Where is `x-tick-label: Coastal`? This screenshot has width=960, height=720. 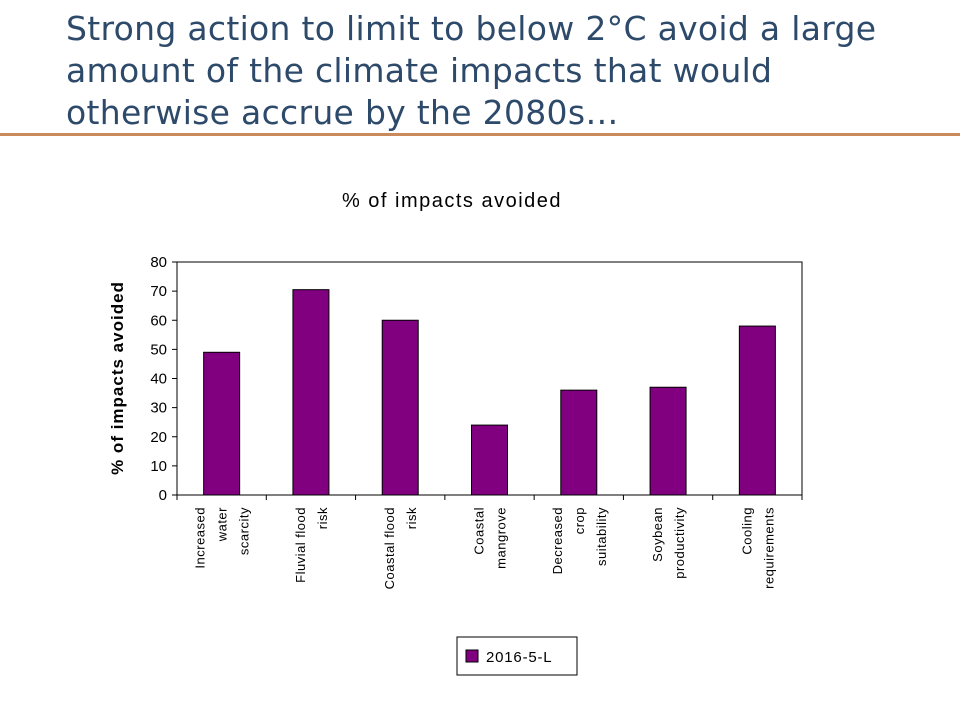
x-tick-label: Coastal is located at coordinates (479, 531).